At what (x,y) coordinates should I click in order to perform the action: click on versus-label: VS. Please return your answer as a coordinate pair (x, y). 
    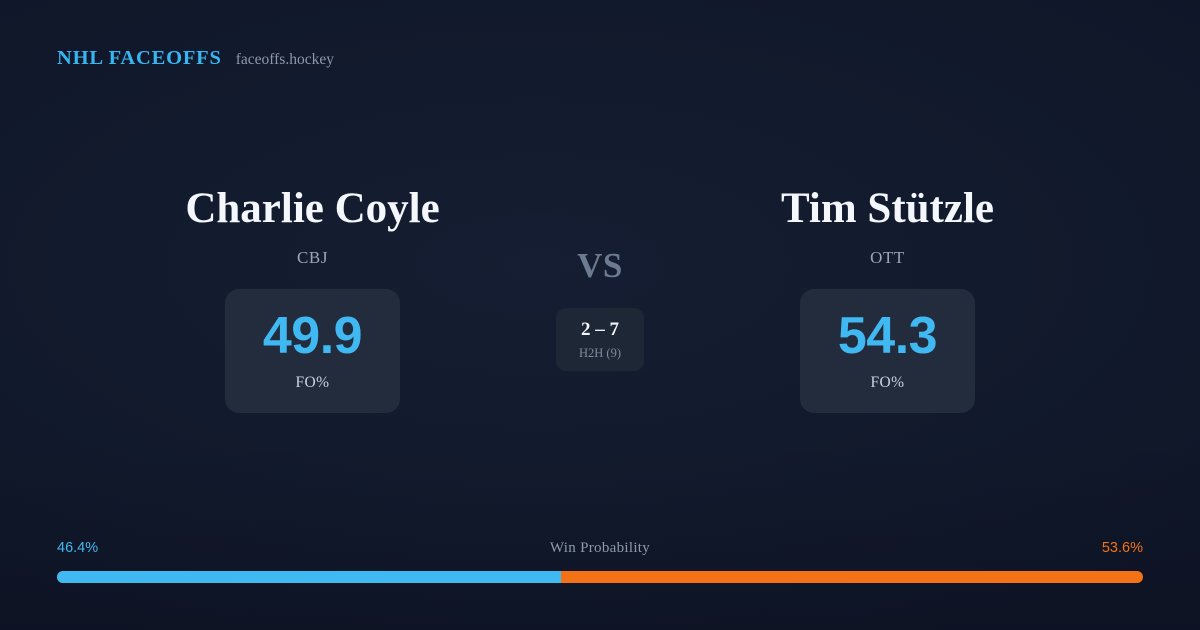
    Looking at the image, I should click on (600, 265).